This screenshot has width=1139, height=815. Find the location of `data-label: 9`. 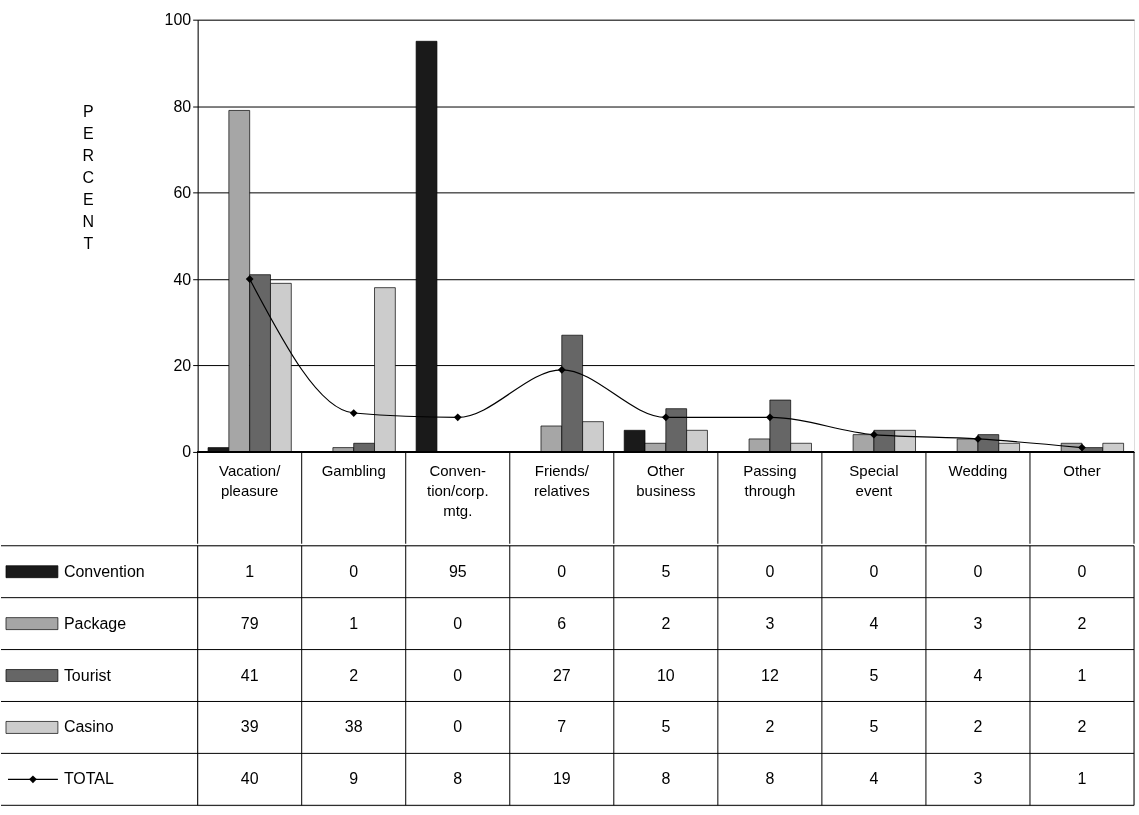

data-label: 9 is located at coordinates (354, 779).